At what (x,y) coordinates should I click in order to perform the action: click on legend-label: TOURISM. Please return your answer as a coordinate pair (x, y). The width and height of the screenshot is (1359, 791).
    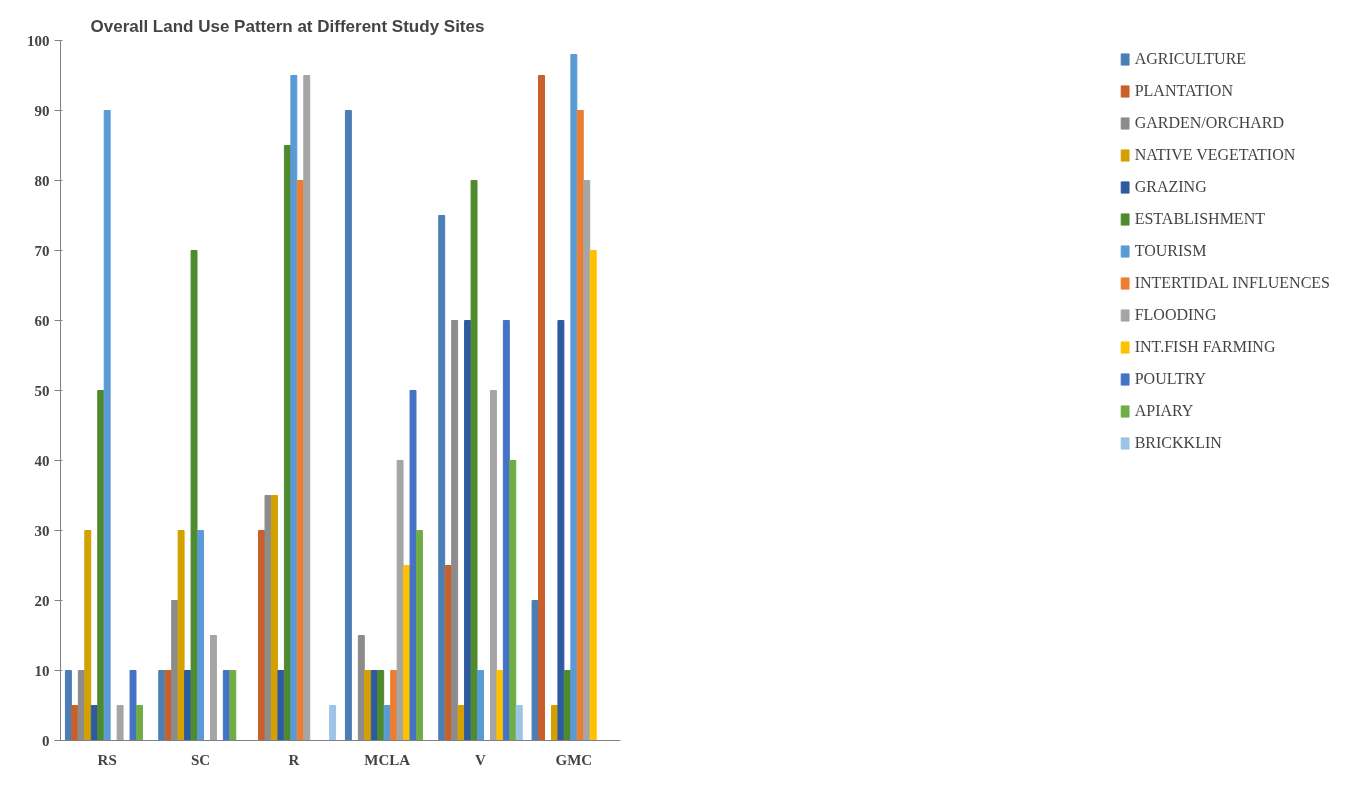
    Looking at the image, I should click on (1170, 251).